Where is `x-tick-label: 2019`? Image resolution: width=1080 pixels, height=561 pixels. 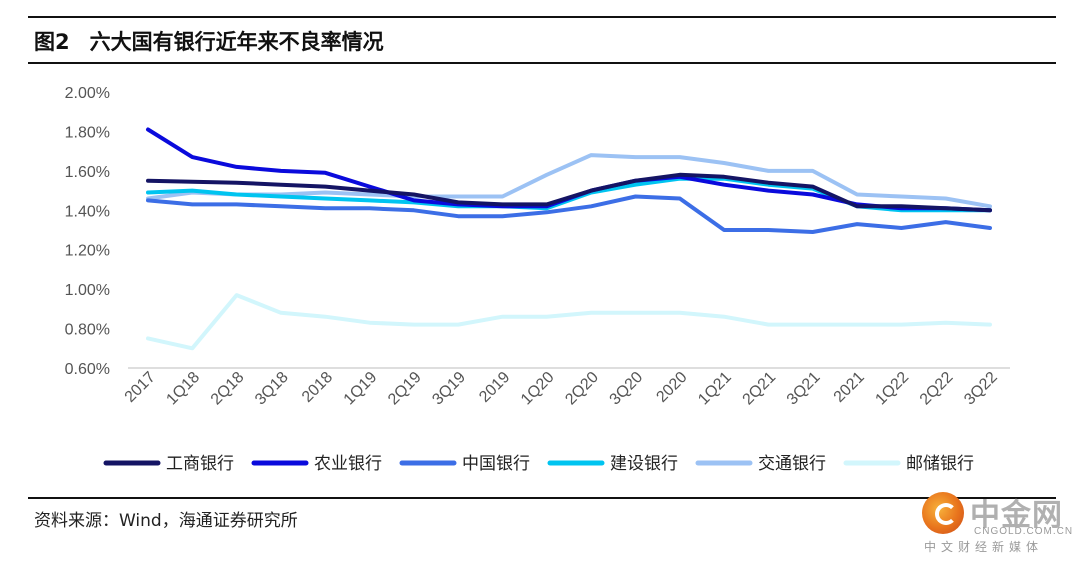
x-tick-label: 2019 is located at coordinates (494, 387).